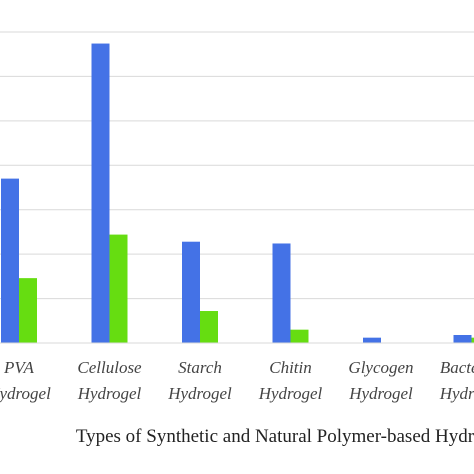 The height and width of the screenshot is (474, 474). What do you see at coordinates (10, 260) in the screenshot?
I see `bar-series1-pva` at bounding box center [10, 260].